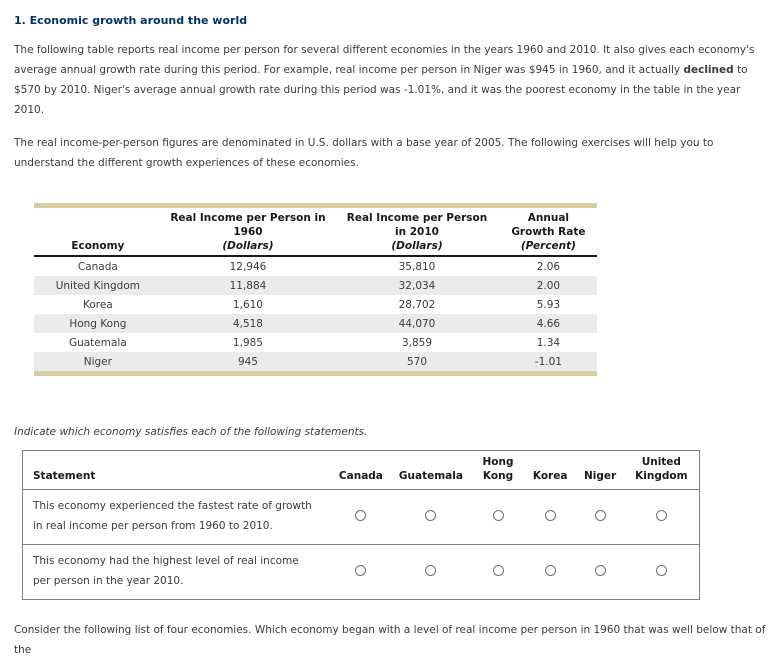 The height and width of the screenshot is (660, 784). Describe the element at coordinates (97, 285) in the screenshot. I see `economy-cell: United Kingdom` at that location.